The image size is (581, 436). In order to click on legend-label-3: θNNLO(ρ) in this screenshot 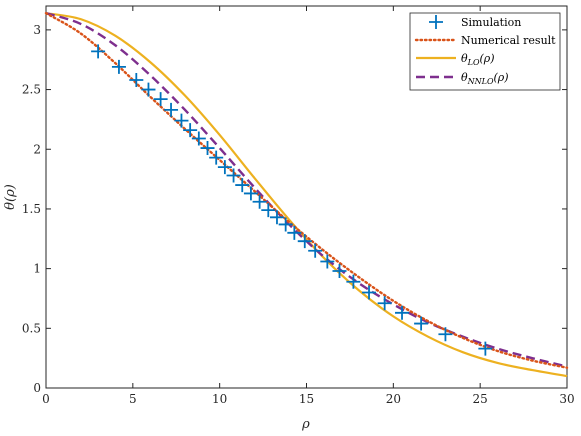, I will do `click(485, 78)`.